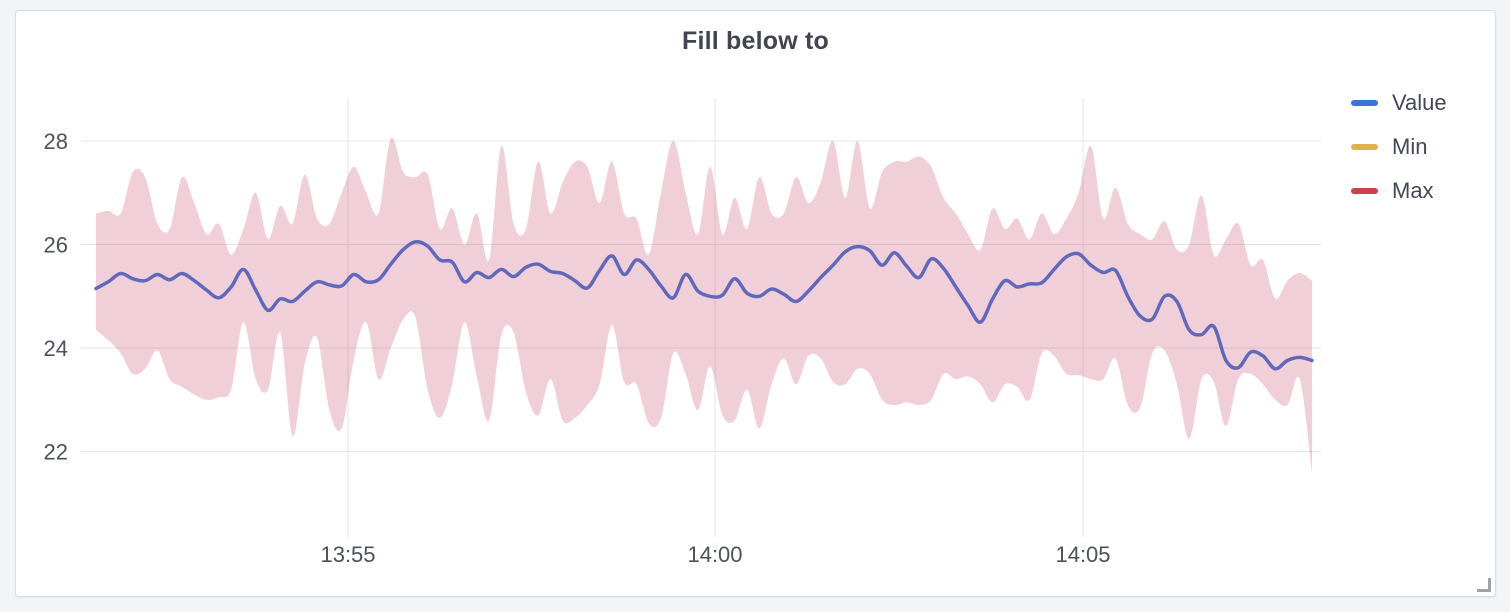 The width and height of the screenshot is (1510, 612). I want to click on y-axis-tick-label: 28, so click(56, 141).